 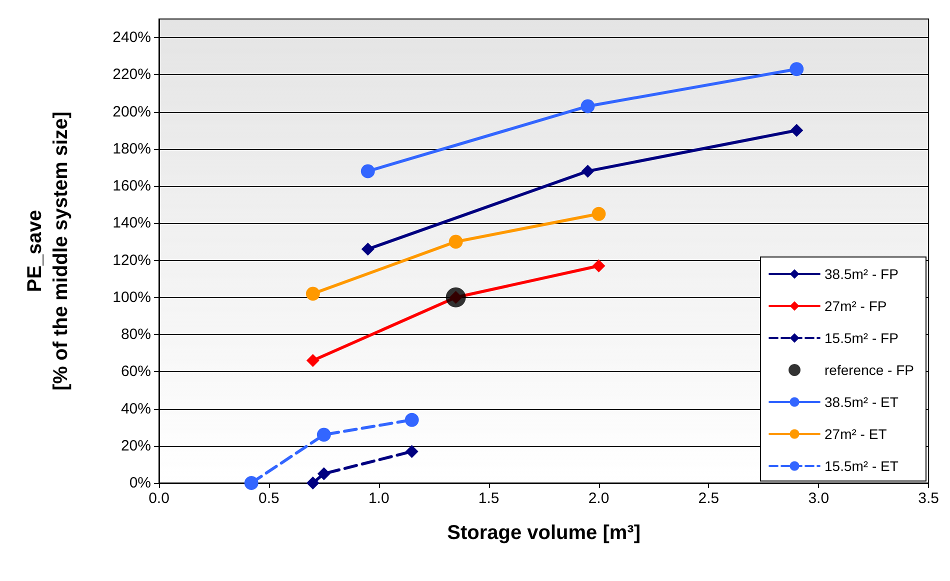 What do you see at coordinates (861, 338) in the screenshot?
I see `legend-label: 15.5m² - FP` at bounding box center [861, 338].